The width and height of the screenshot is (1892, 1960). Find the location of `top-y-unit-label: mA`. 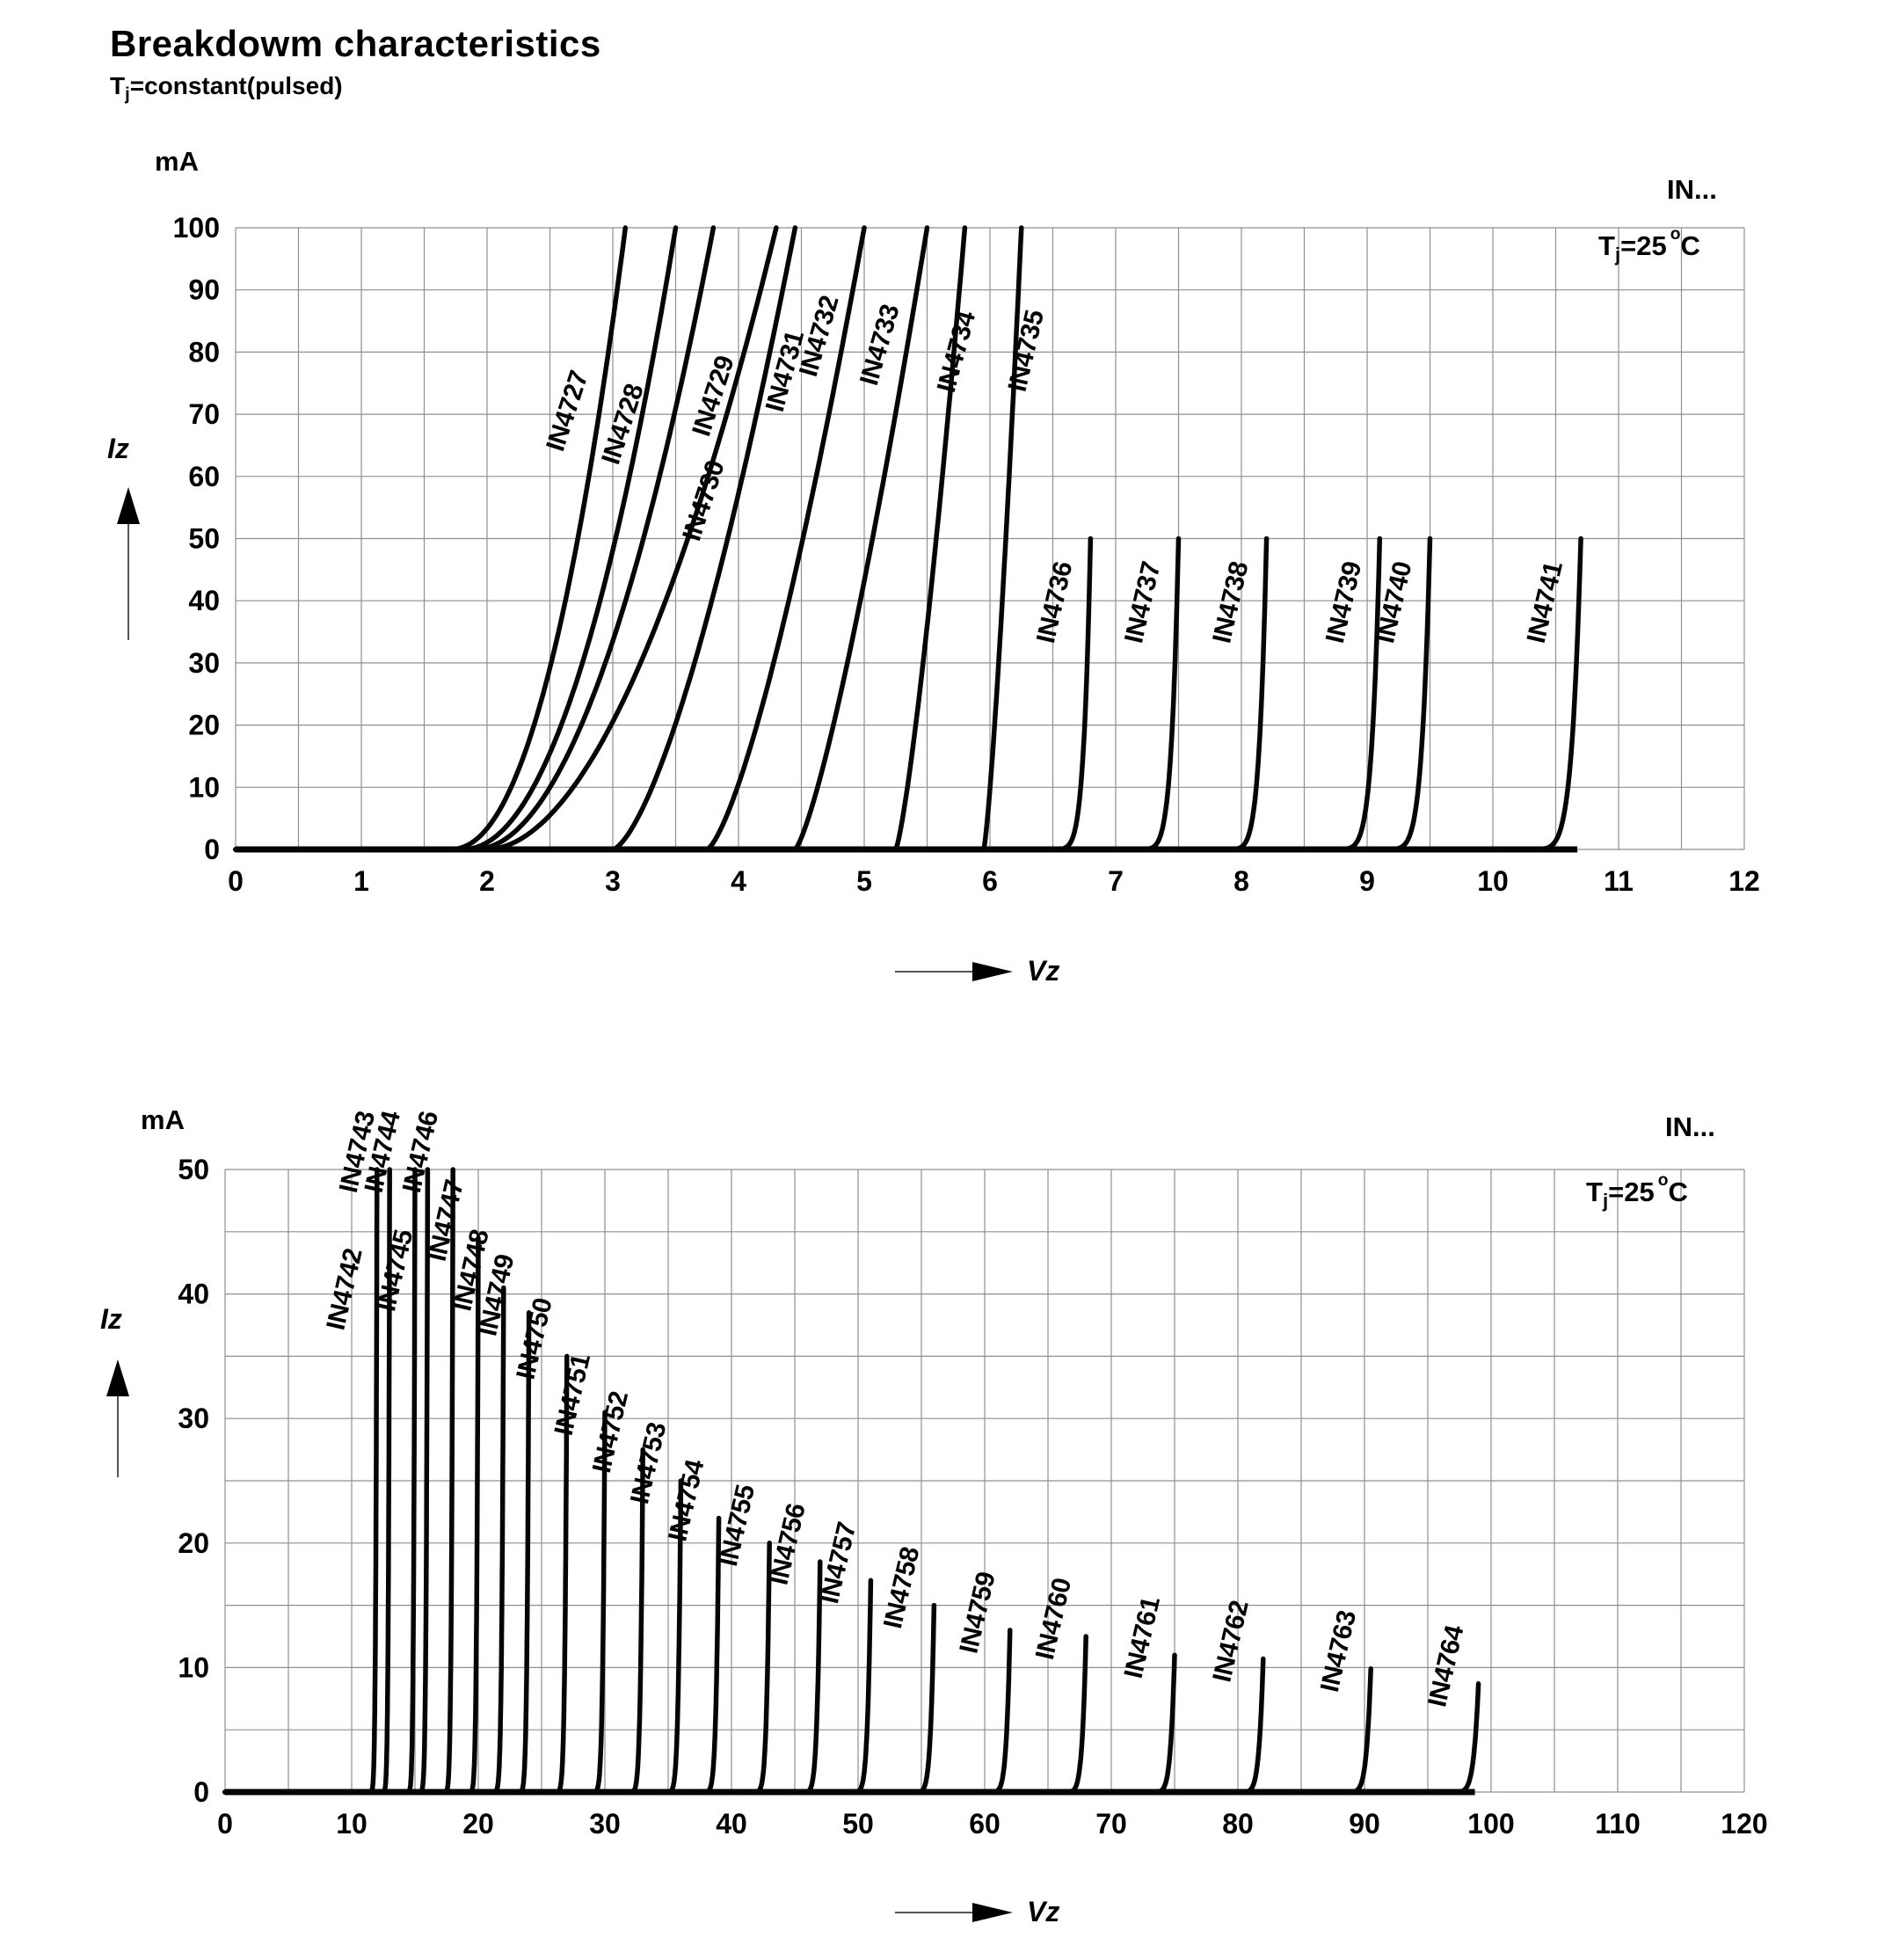

top-y-unit-label: mA is located at coordinates (177, 161).